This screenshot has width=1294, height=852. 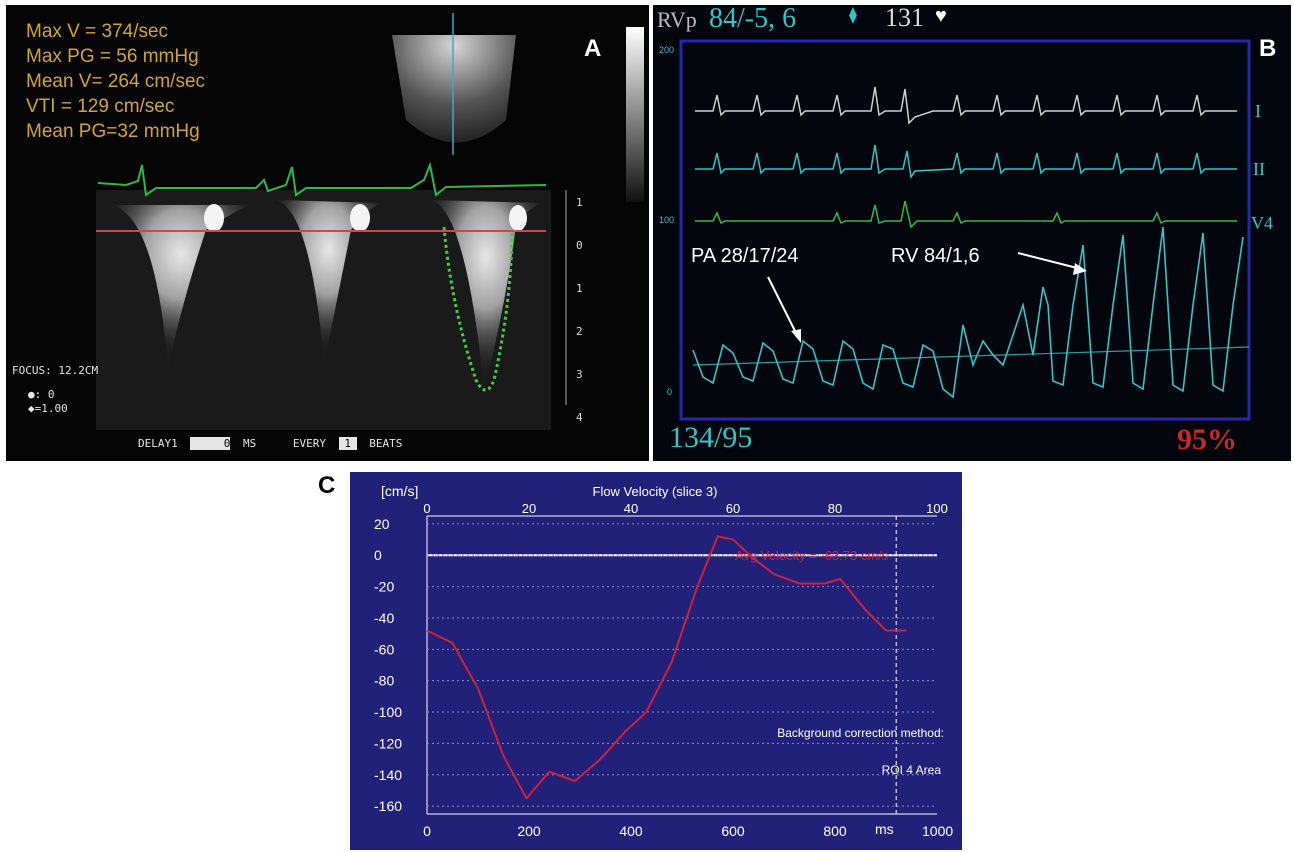 What do you see at coordinates (968, 312) in the screenshot?
I see `pressure-trace` at bounding box center [968, 312].